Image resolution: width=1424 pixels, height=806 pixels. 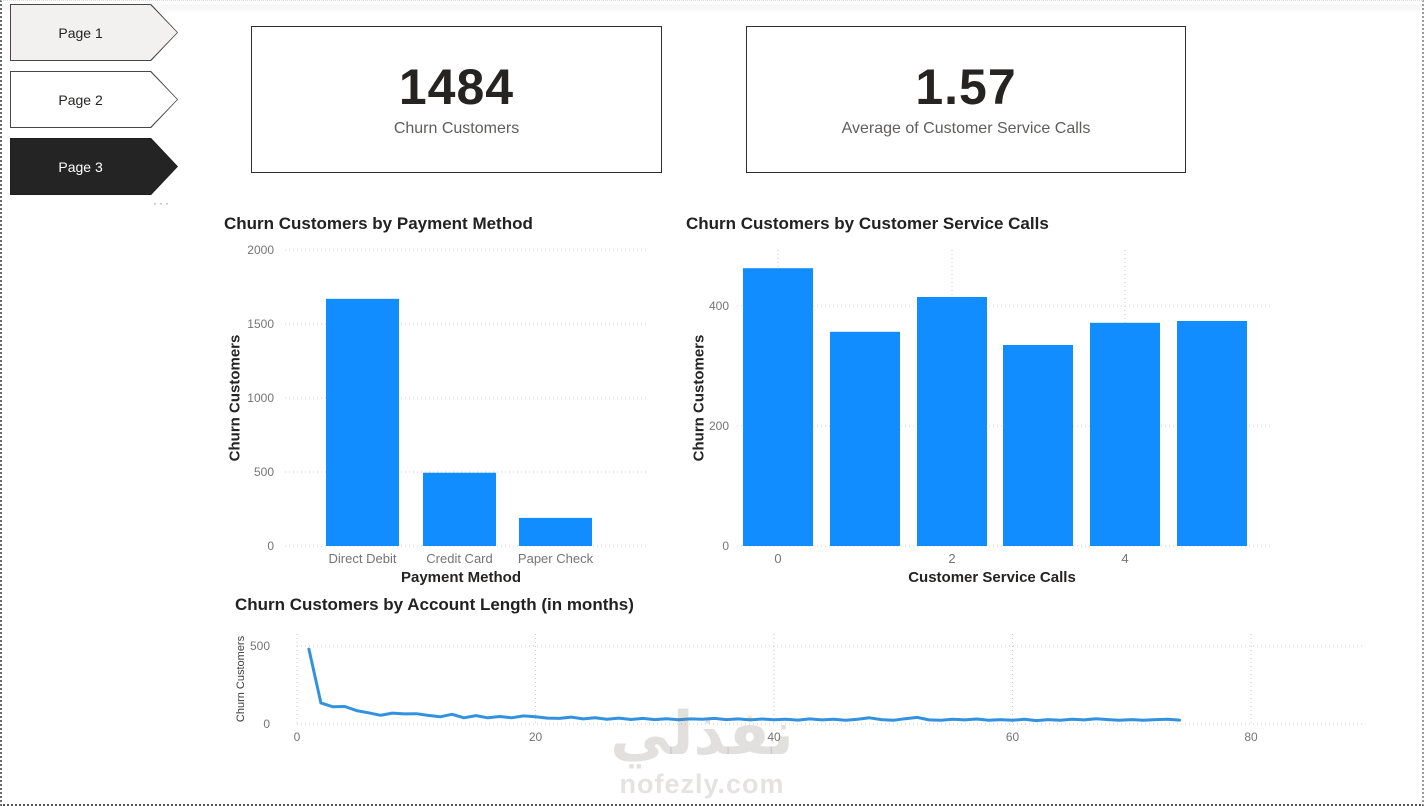 I want to click on kpi-value: 1484, so click(x=456, y=86).